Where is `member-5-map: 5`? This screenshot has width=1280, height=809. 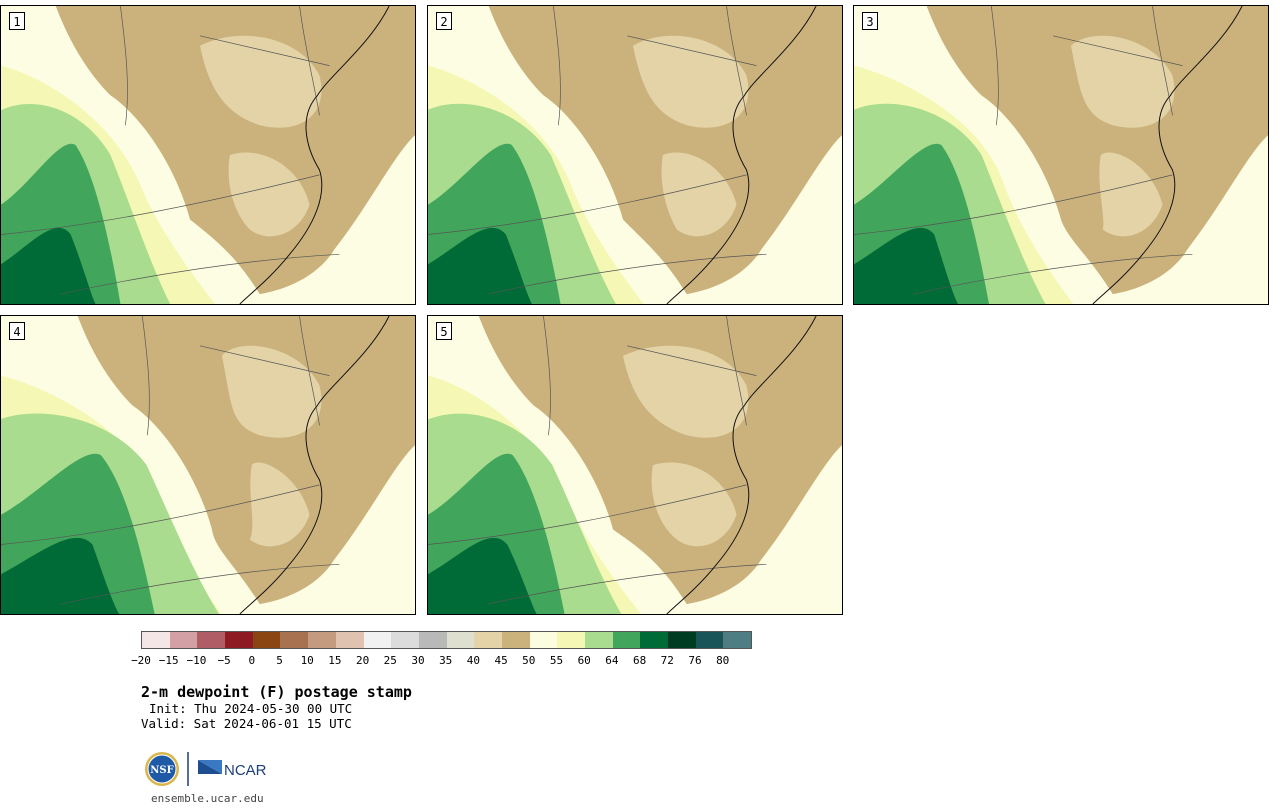 member-5-map: 5 is located at coordinates (635, 465).